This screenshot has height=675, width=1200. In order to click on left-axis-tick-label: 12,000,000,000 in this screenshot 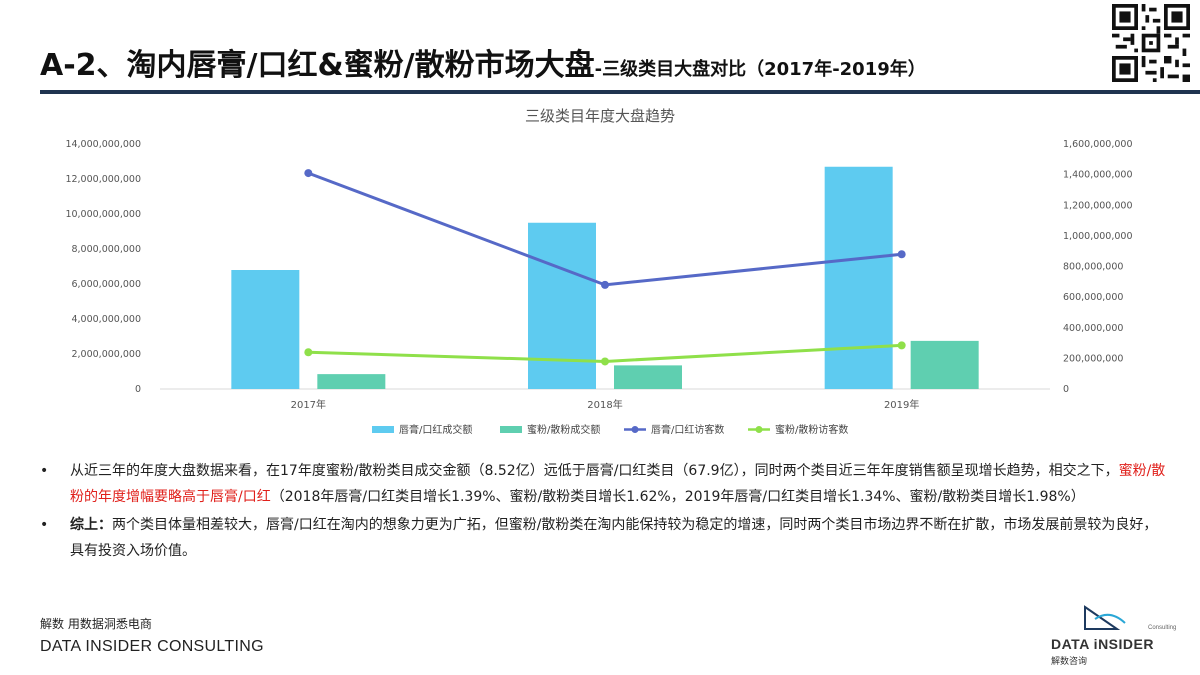, I will do `click(103, 179)`.